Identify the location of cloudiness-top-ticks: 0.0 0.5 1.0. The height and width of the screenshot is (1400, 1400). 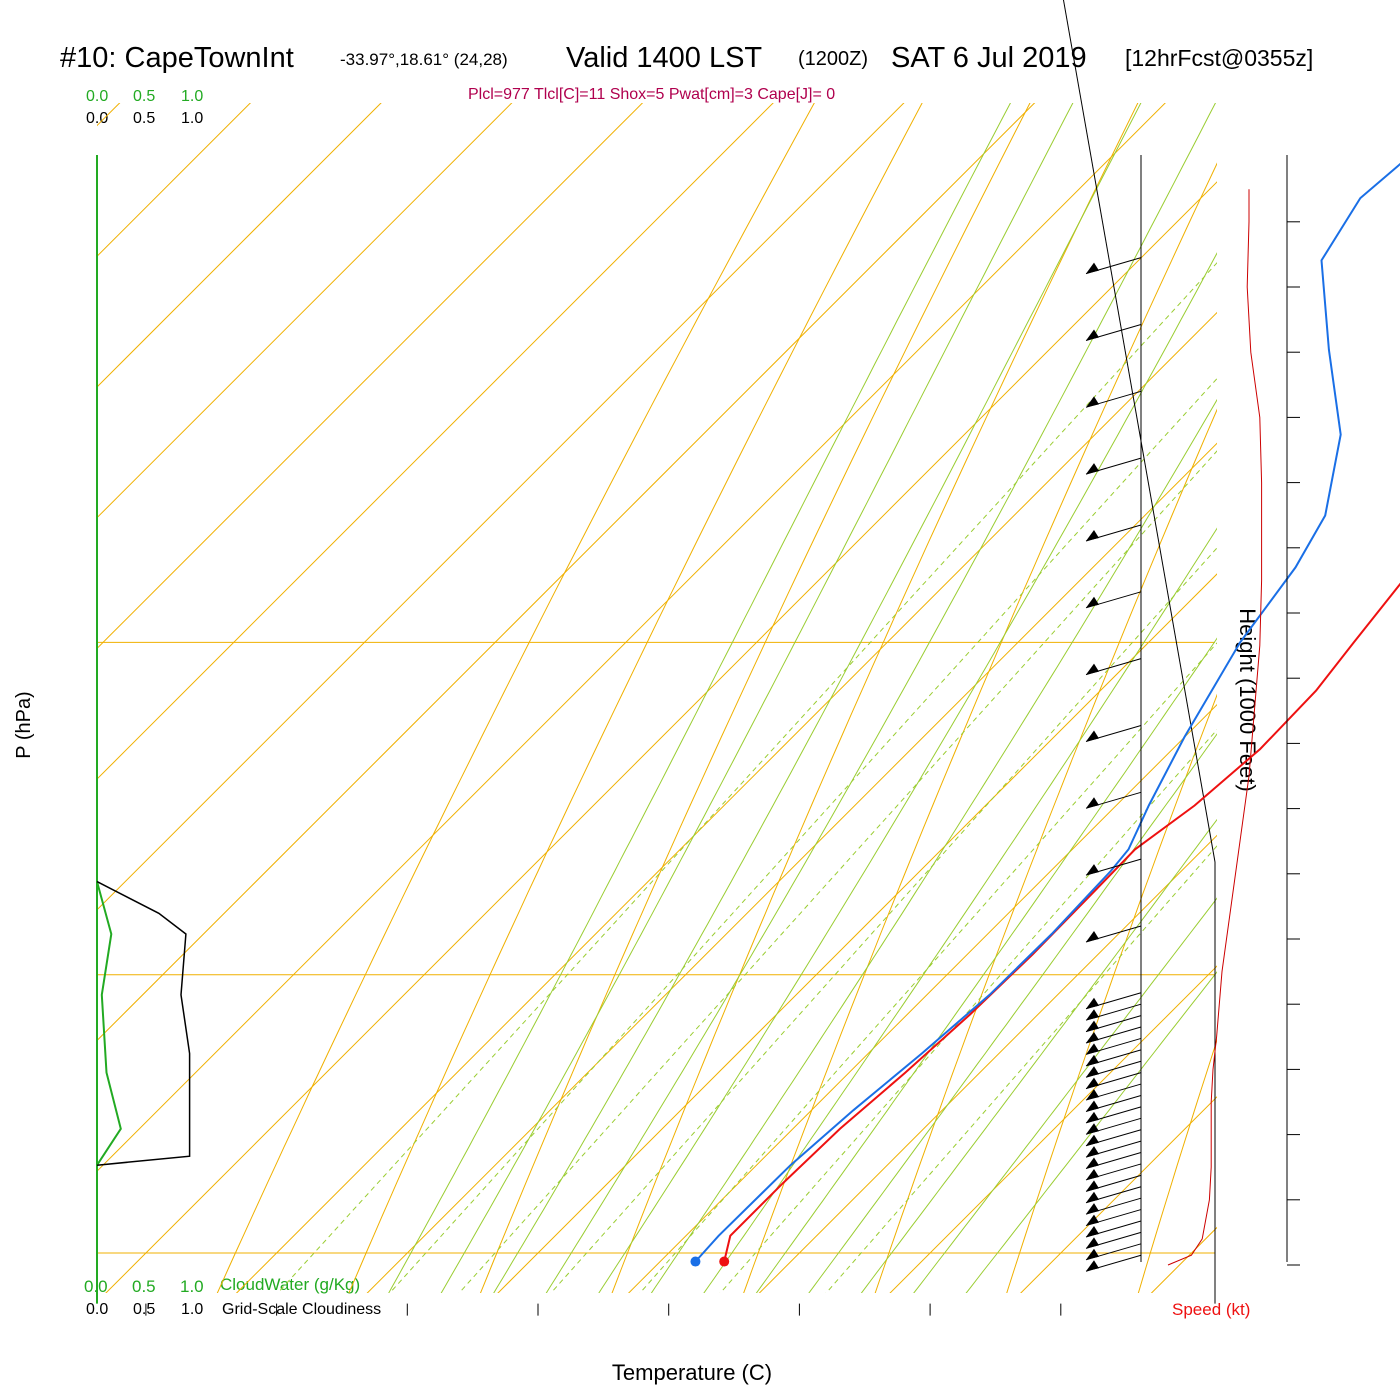
(144, 118).